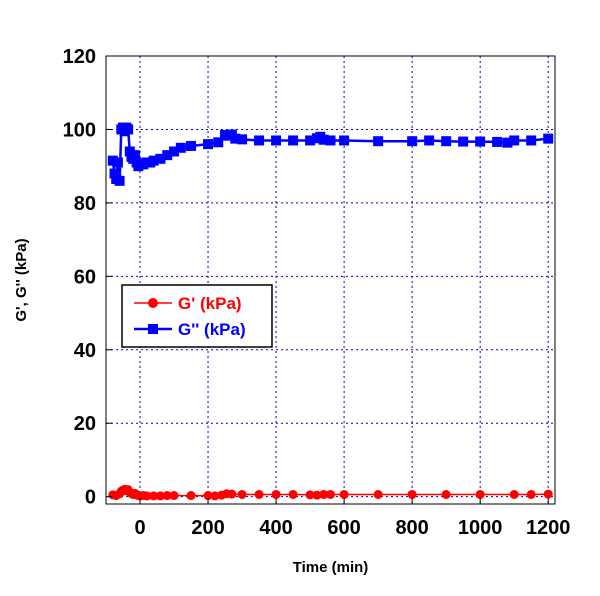 Image resolution: width=600 pixels, height=596 pixels. I want to click on x-tick-label: 800, so click(411, 528).